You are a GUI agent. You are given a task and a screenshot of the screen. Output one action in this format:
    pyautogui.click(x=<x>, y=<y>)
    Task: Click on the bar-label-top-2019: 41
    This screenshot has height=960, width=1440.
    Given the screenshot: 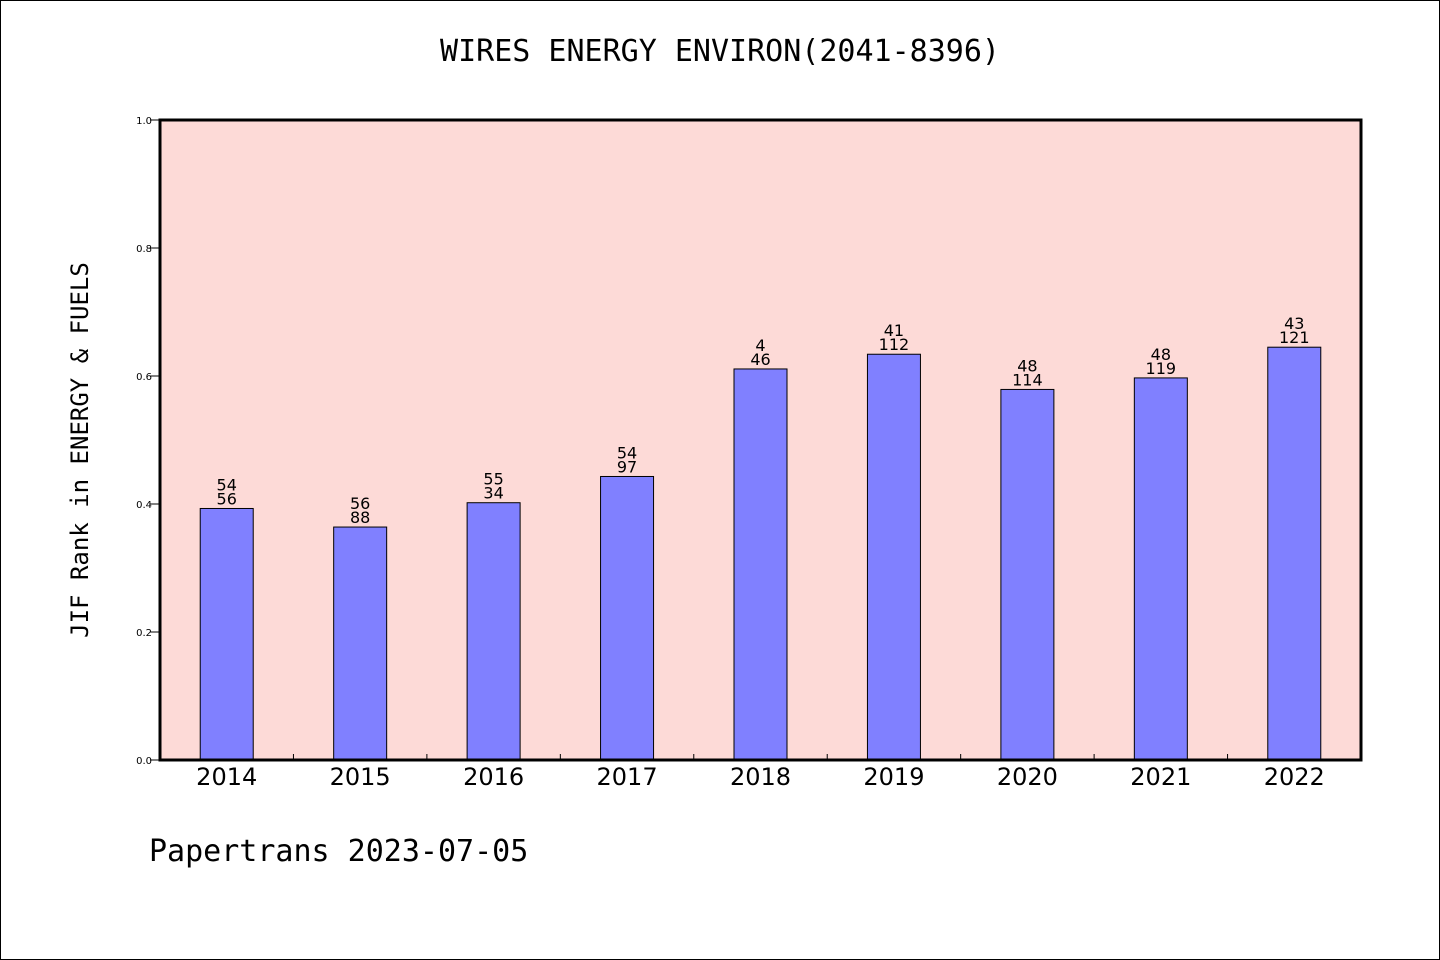 What is the action you would take?
    pyautogui.click(x=894, y=330)
    